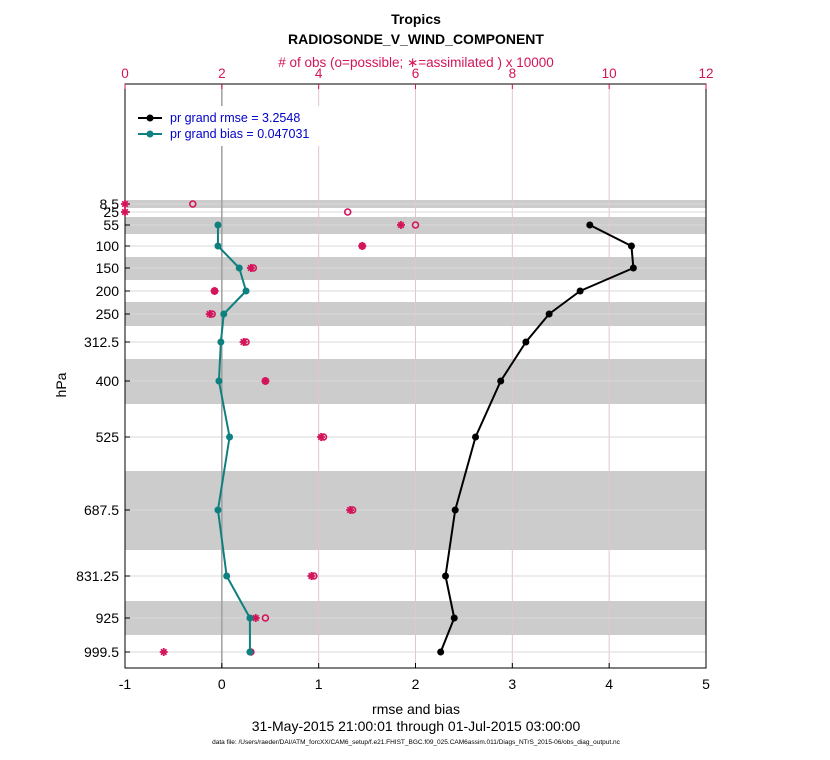  I want to click on legend-bias-marker, so click(150, 134).